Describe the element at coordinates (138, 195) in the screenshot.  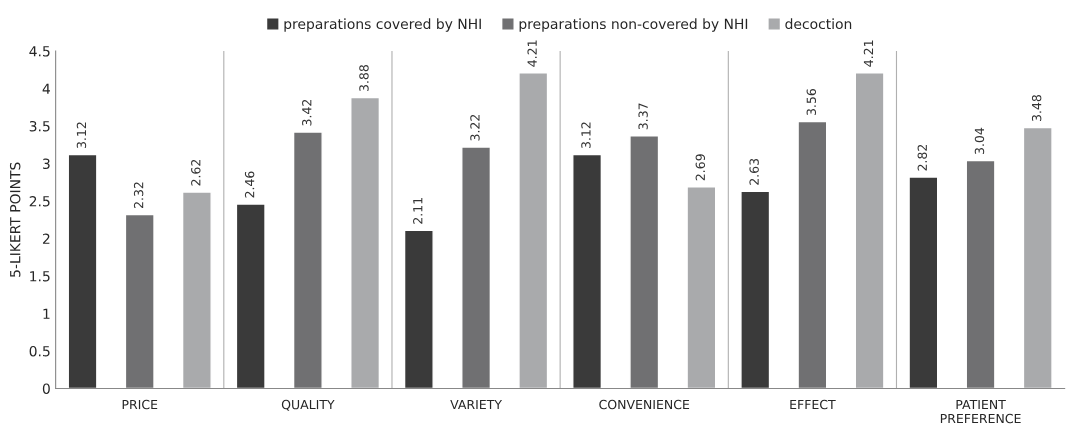
I see `data-label: 2.32` at that location.